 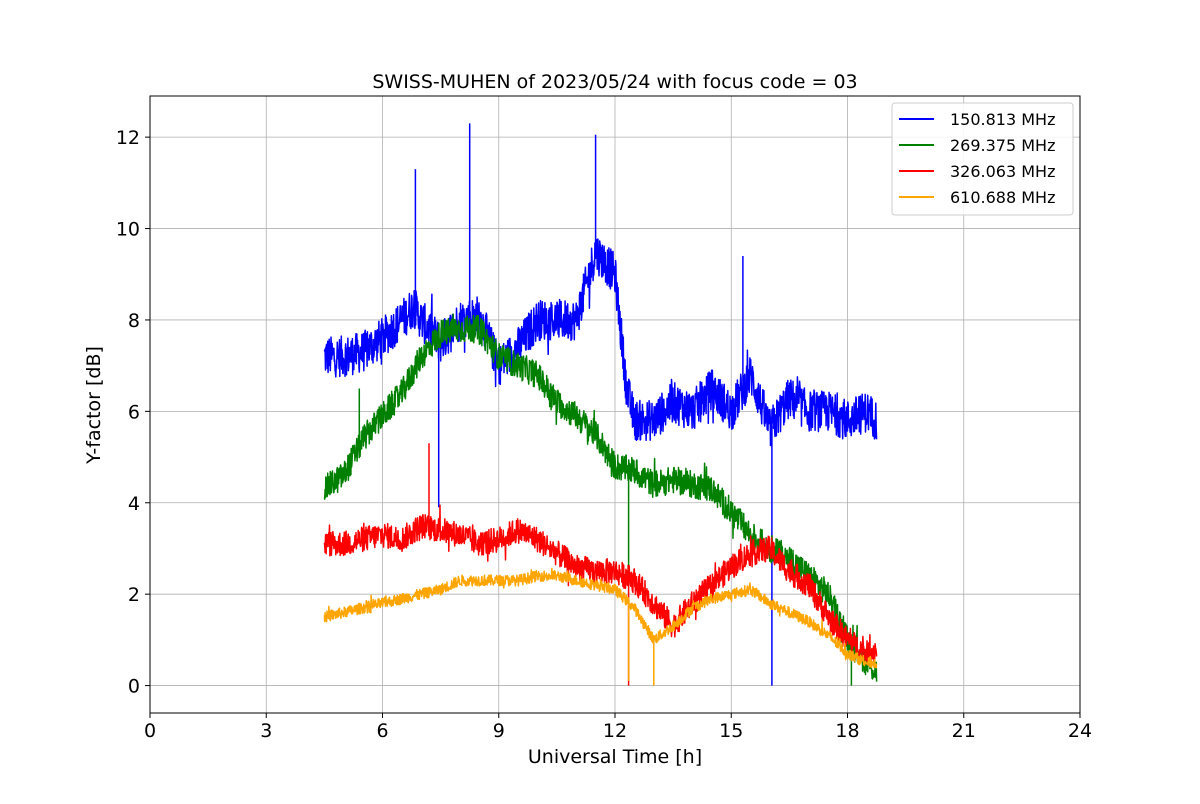 What do you see at coordinates (94, 405) in the screenshot?
I see `y-axis-label: Y-factor [dB]` at bounding box center [94, 405].